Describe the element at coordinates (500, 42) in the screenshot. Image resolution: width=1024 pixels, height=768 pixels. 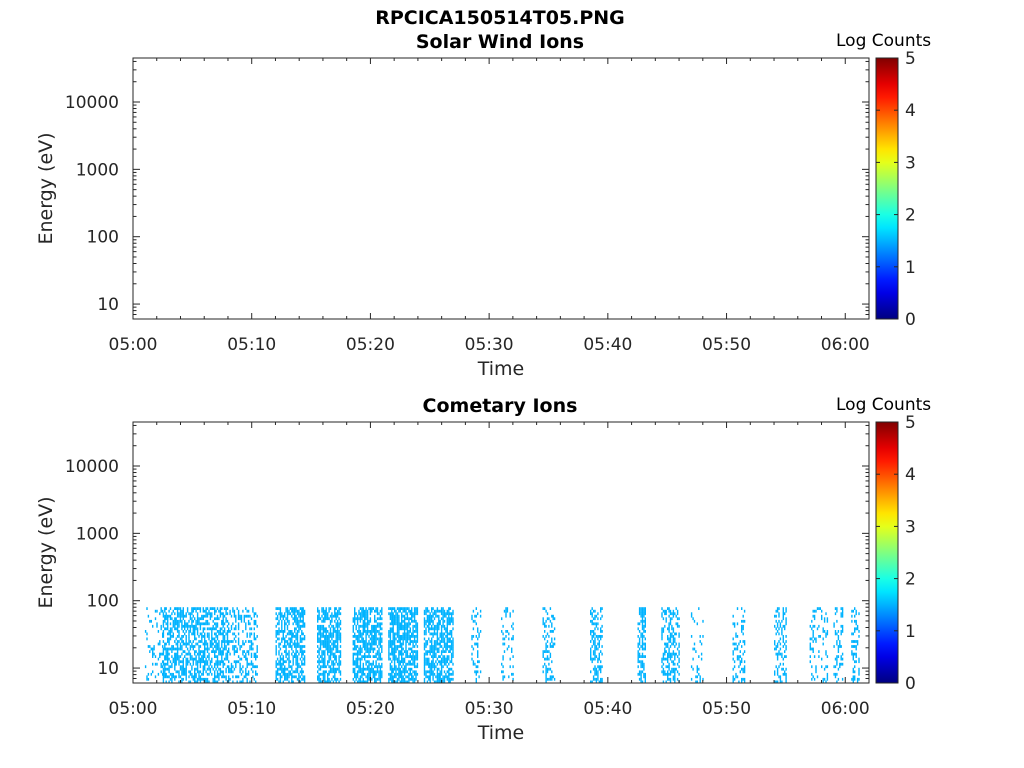
I see `panel1-title: Solar Wind Ions` at that location.